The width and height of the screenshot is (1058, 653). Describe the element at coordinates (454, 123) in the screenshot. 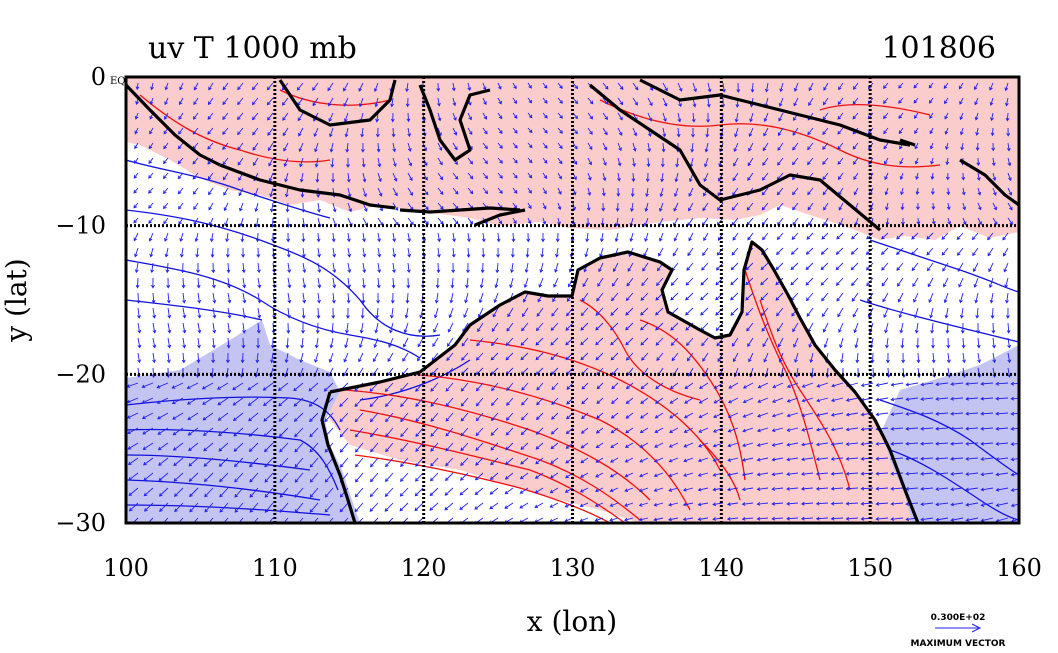

I see `coast-sulawesi` at that location.